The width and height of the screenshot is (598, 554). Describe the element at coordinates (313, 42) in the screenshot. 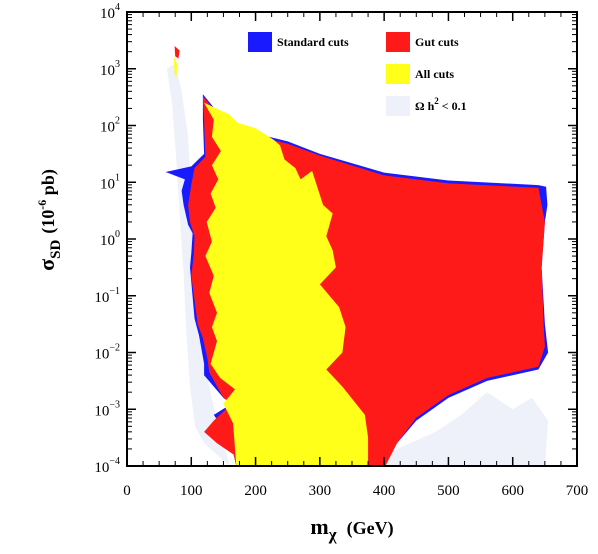

I see `legend-label-standard: Standard cuts` at that location.